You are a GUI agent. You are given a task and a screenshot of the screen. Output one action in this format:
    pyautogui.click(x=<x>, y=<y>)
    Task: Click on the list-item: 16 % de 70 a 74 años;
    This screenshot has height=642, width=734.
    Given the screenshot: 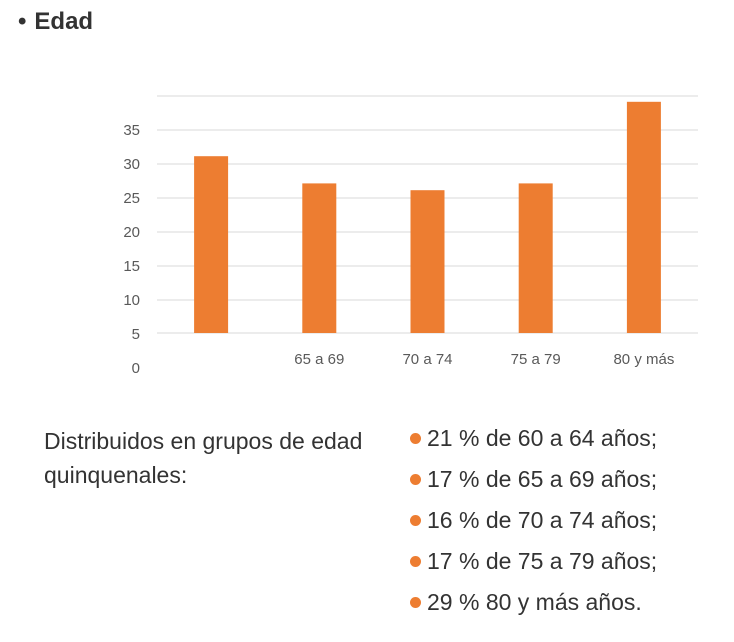 What is the action you would take?
    pyautogui.click(x=533, y=520)
    